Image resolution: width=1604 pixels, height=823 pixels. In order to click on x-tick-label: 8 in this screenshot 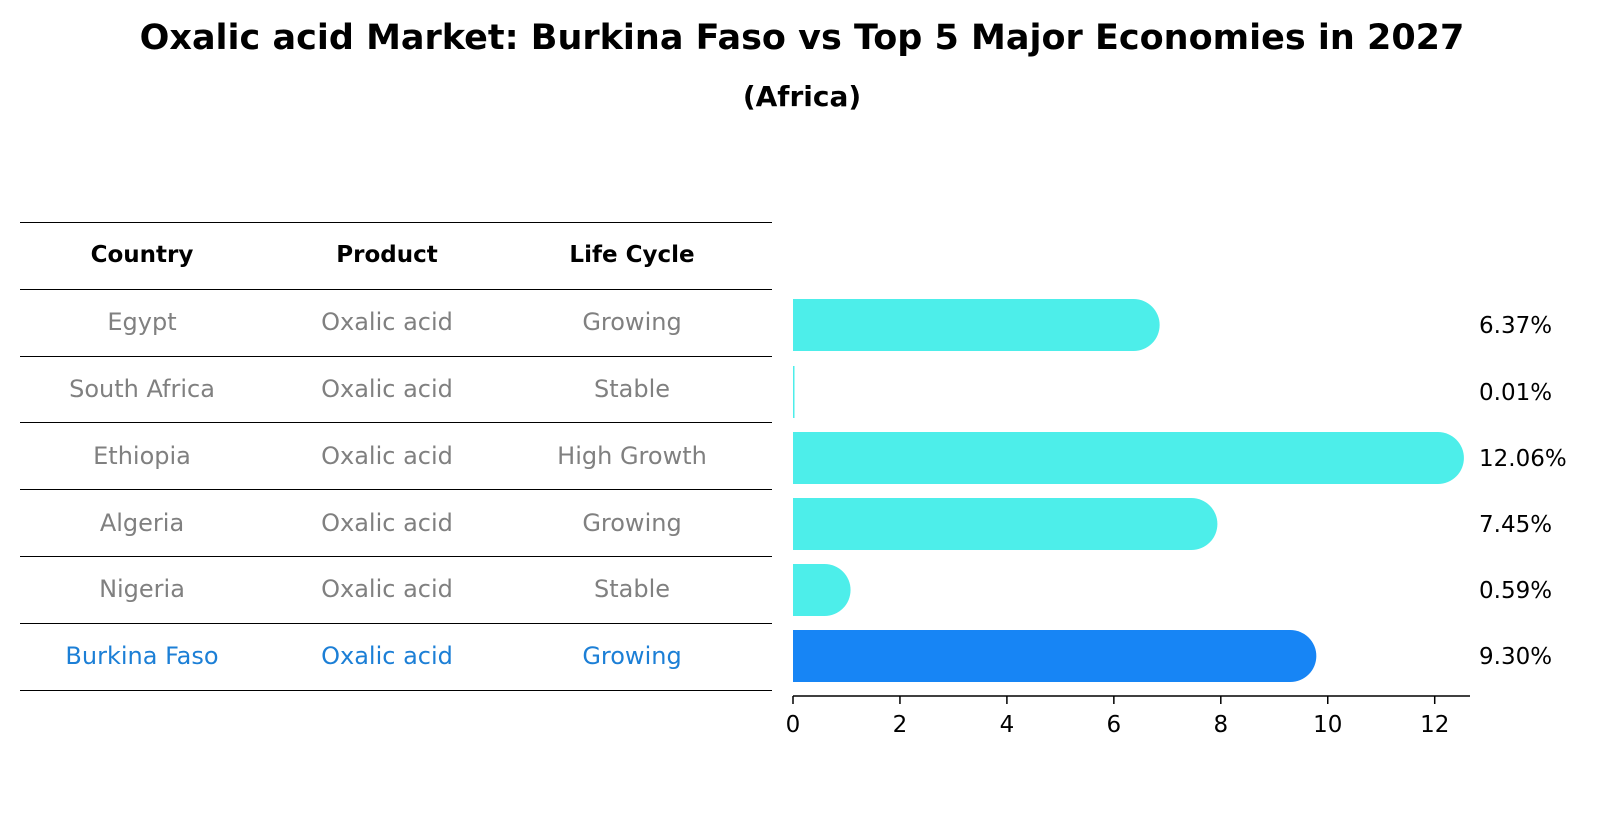, I will do `click(1220, 725)`.